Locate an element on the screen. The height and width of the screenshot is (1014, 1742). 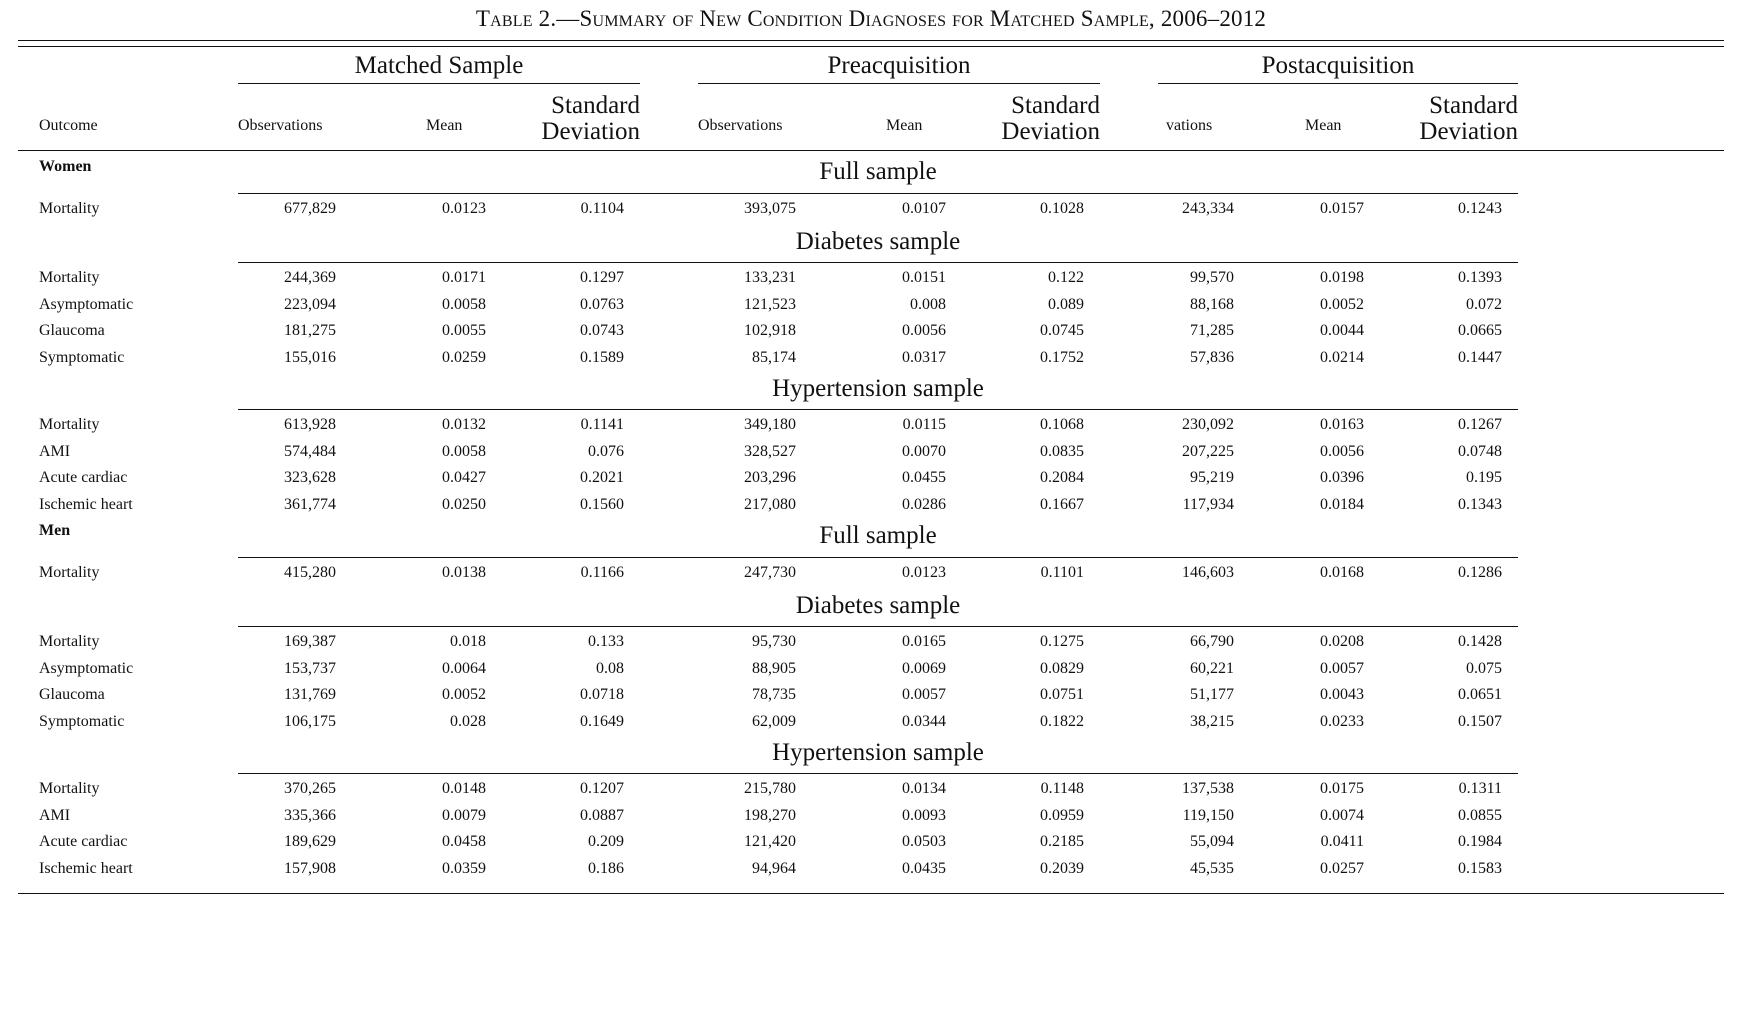
table-cell: 0.0259 is located at coordinates (464, 357).